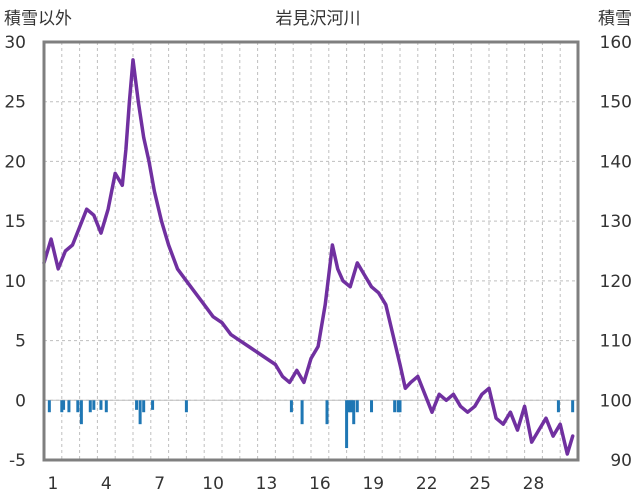 This screenshot has height=501, width=636. What do you see at coordinates (38, 19) in the screenshot?
I see `left-axis-label: 積雪以外` at bounding box center [38, 19].